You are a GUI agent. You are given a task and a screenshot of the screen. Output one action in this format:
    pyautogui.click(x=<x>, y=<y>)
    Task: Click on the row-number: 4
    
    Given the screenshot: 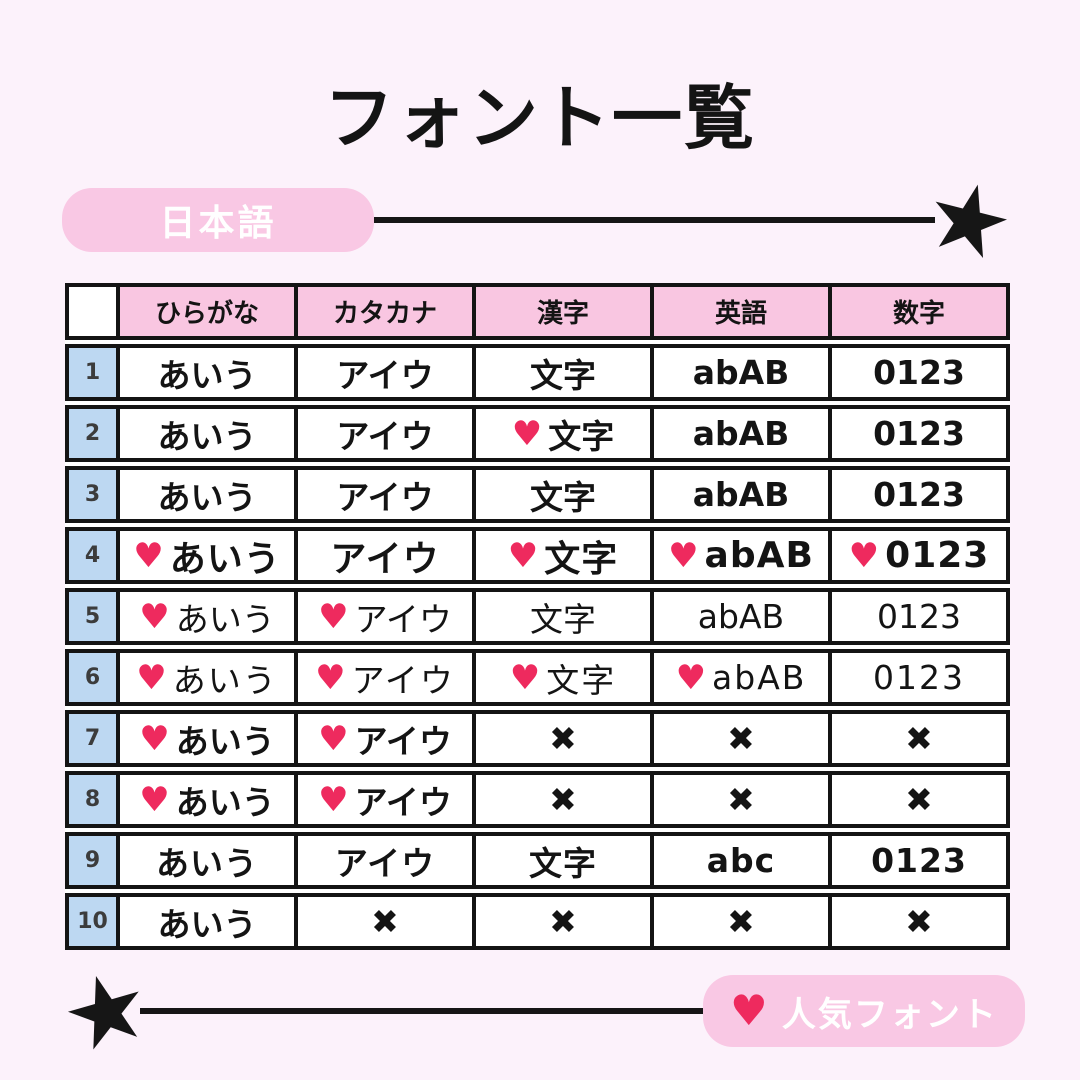 What is the action you would take?
    pyautogui.click(x=92, y=555)
    